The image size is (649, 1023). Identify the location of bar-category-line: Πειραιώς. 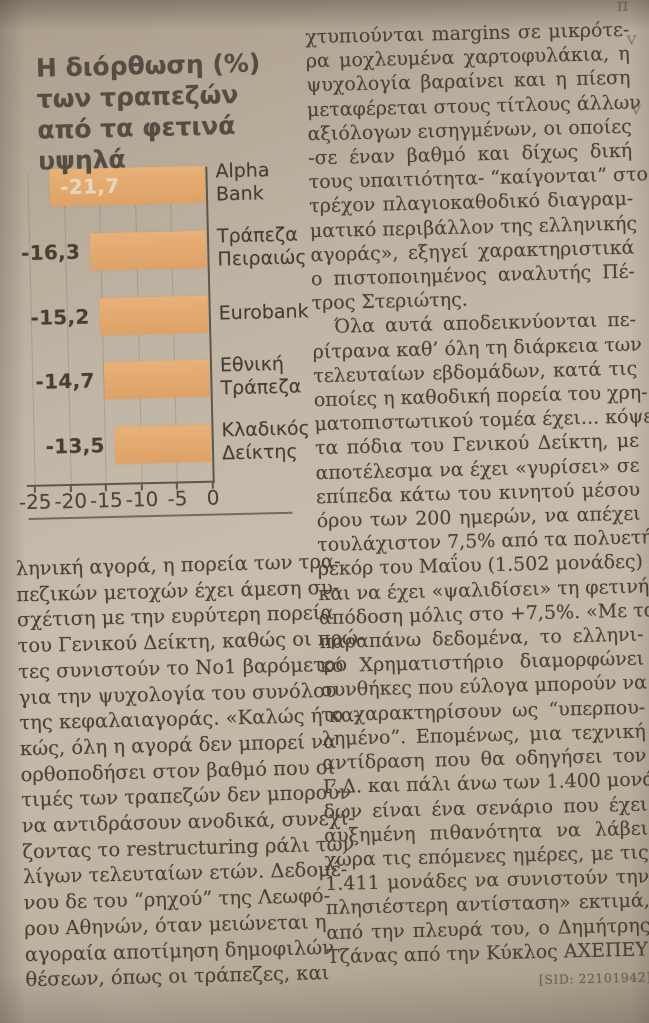
(262, 258).